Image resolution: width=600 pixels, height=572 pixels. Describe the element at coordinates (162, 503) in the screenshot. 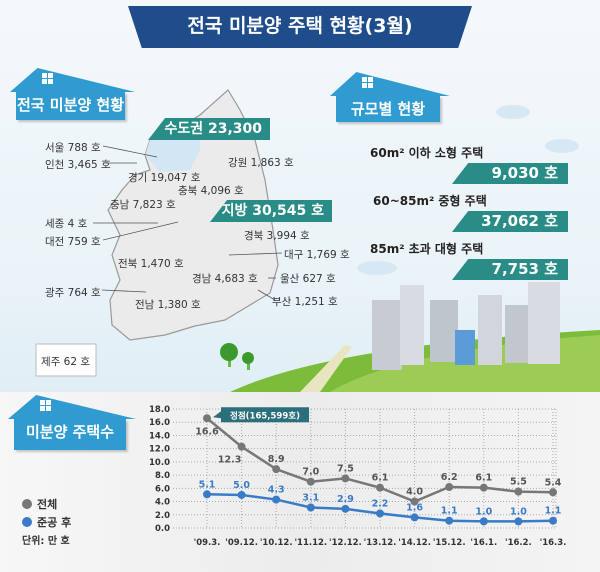

I see `y-tick-label: 4.0` at that location.